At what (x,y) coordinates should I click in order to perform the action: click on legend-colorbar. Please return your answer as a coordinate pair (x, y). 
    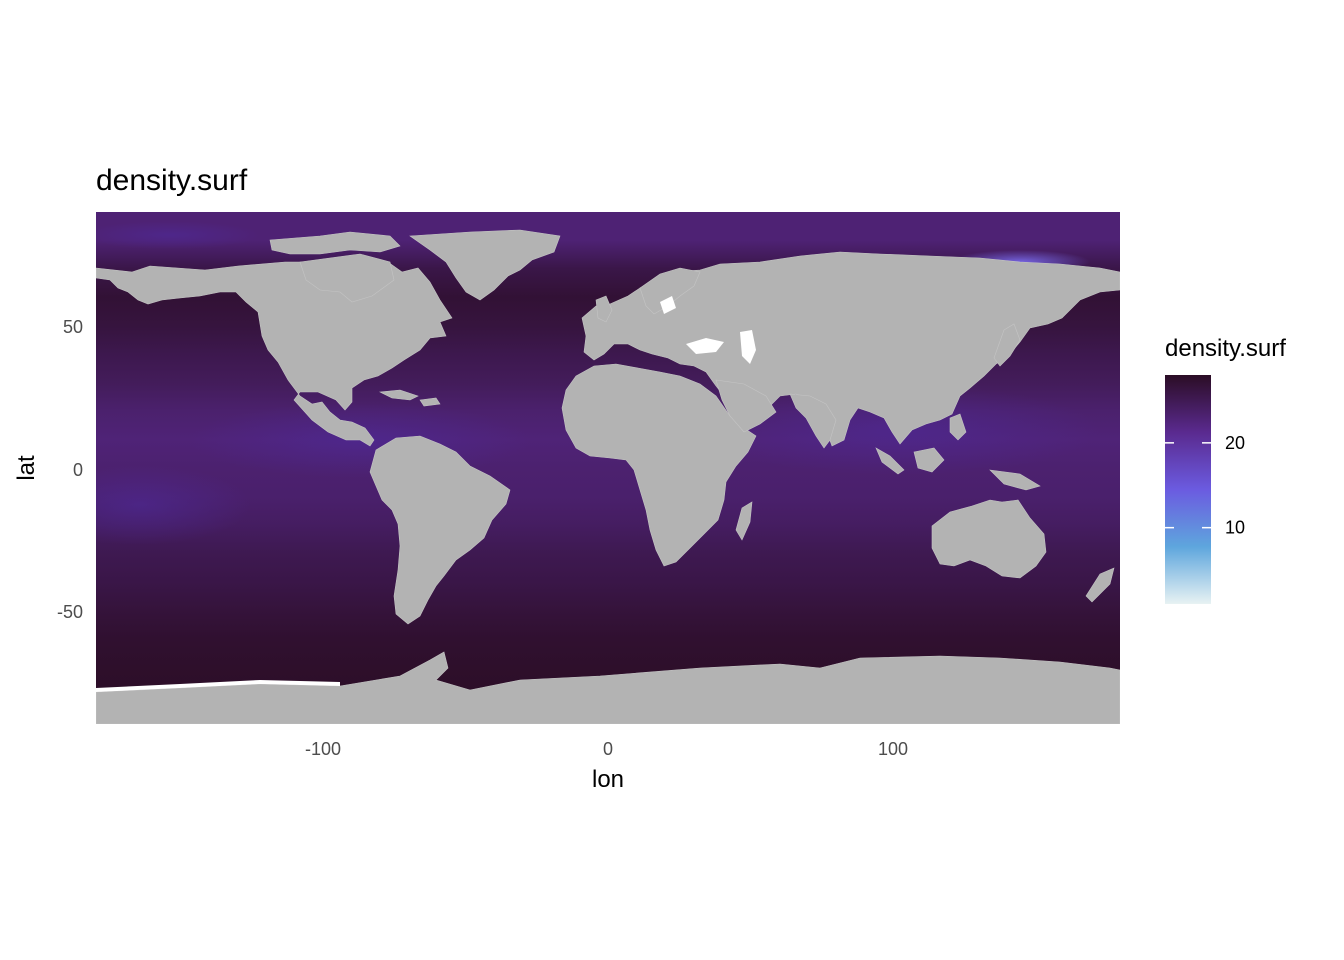
    Looking at the image, I should click on (1188, 489).